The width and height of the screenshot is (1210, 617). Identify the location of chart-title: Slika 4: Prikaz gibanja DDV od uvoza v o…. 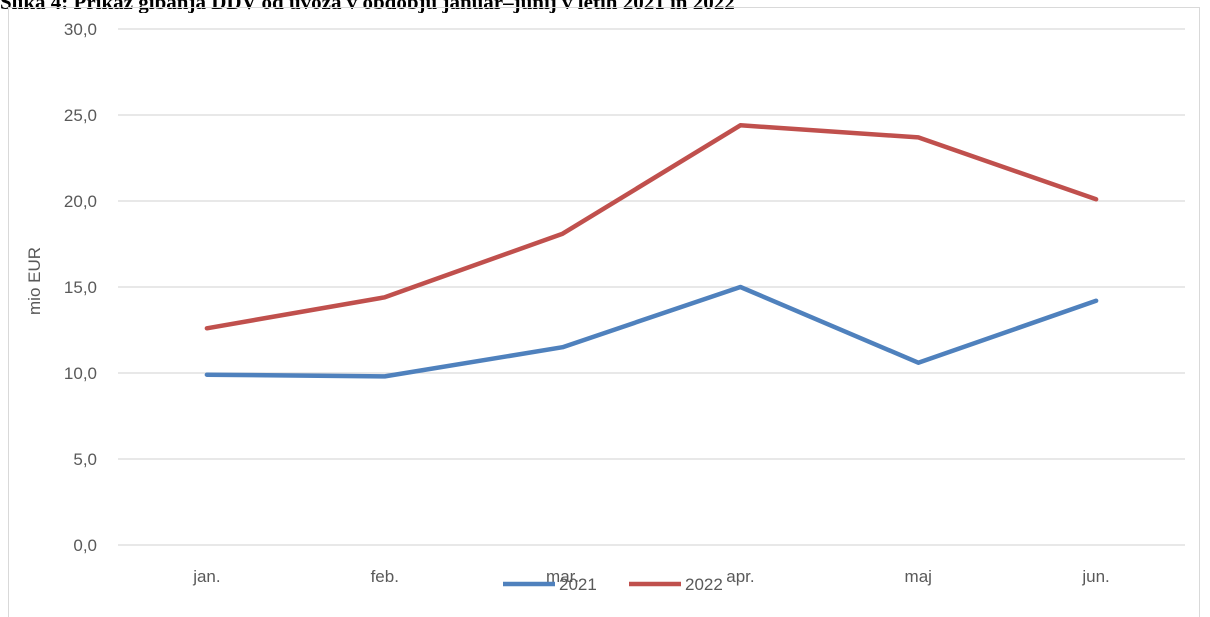
(367, 6).